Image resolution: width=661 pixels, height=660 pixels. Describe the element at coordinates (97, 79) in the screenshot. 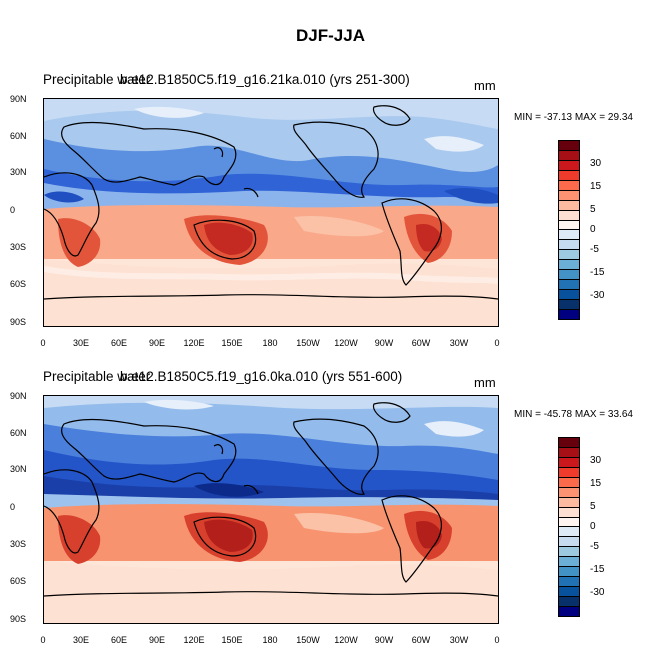

I see `panel-1-variable-label: Precipitable water` at that location.